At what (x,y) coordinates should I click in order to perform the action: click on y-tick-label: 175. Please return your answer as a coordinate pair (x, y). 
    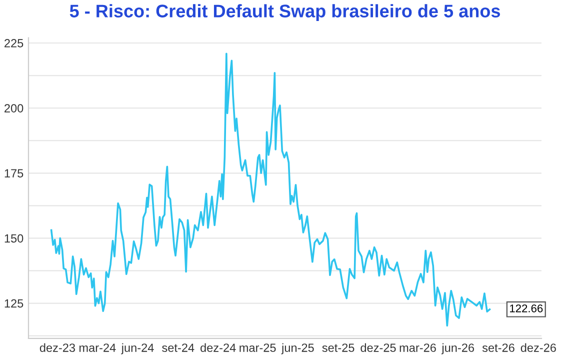
    Looking at the image, I should click on (14, 173).